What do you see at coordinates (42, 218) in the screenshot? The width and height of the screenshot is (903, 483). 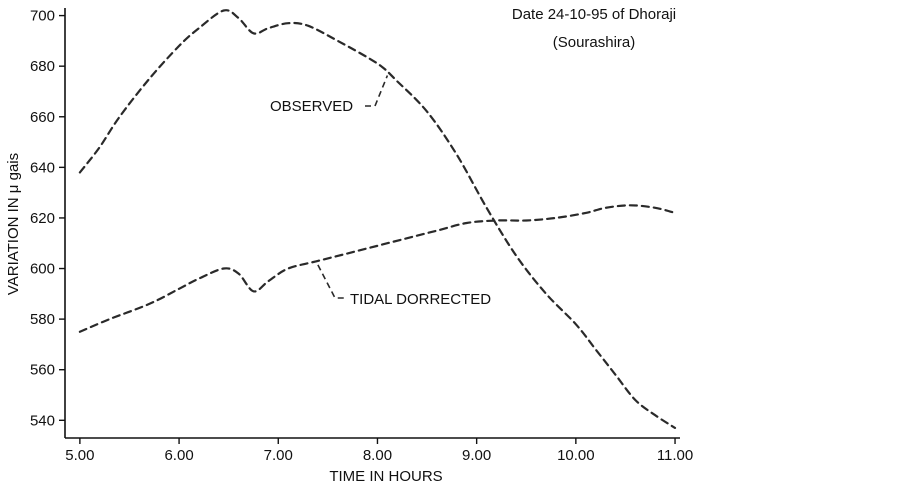 I see `y-tick-label: 620` at bounding box center [42, 218].